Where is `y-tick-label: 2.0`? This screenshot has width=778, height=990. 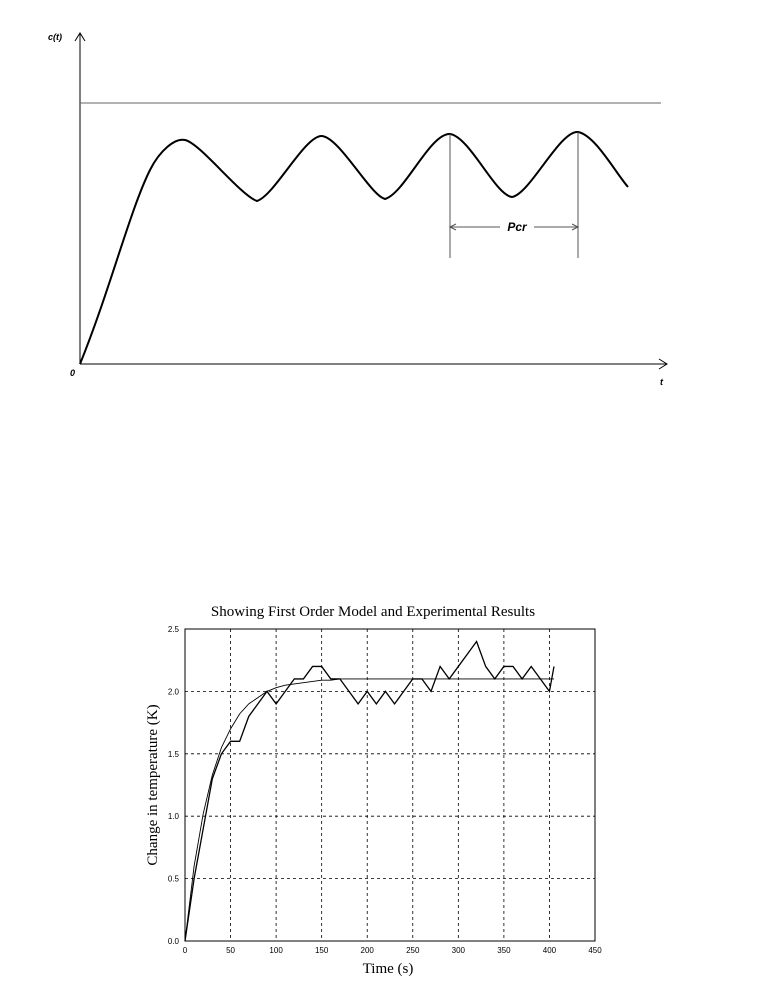 y-tick-label: 2.0 is located at coordinates (174, 691).